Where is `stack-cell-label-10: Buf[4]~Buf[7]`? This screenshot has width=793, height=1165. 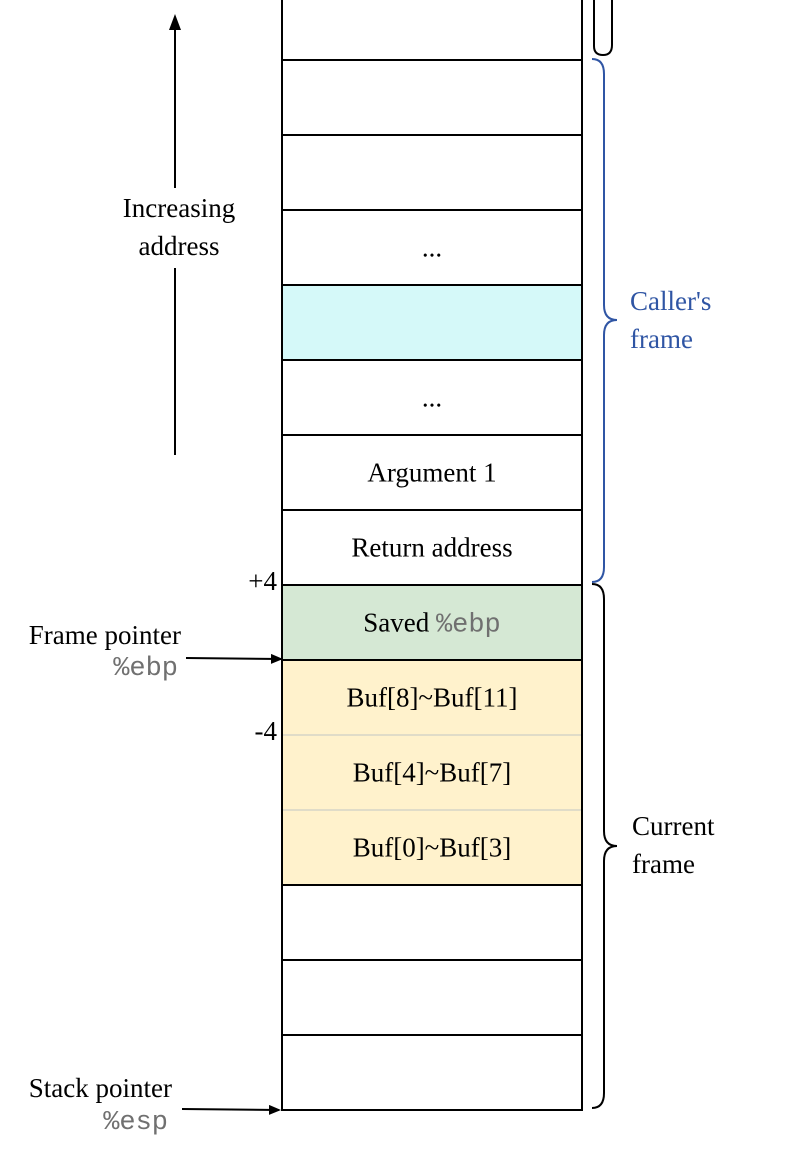
stack-cell-label-10: Buf[4]~Buf[7] is located at coordinates (432, 773).